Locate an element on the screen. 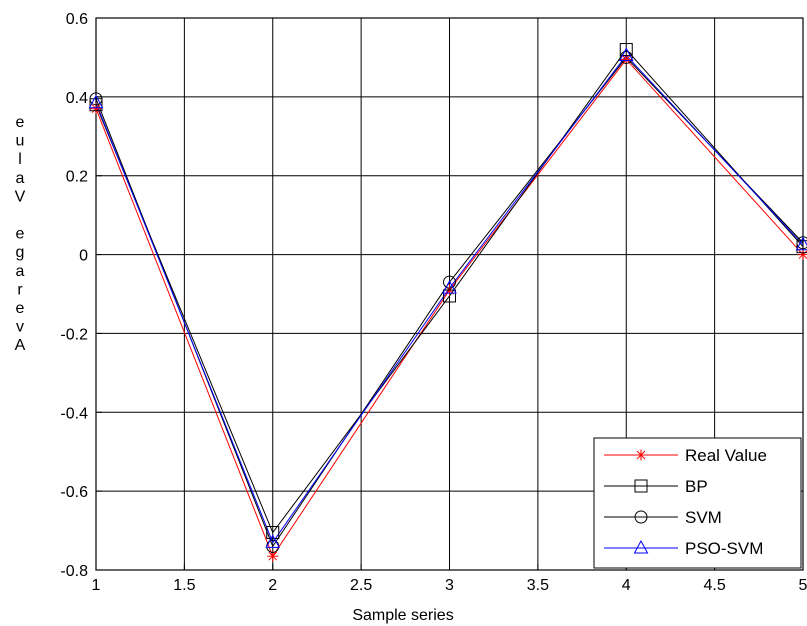 The image size is (807, 626). legend: Real Value BP SVM PSO-SVM is located at coordinates (697, 503).